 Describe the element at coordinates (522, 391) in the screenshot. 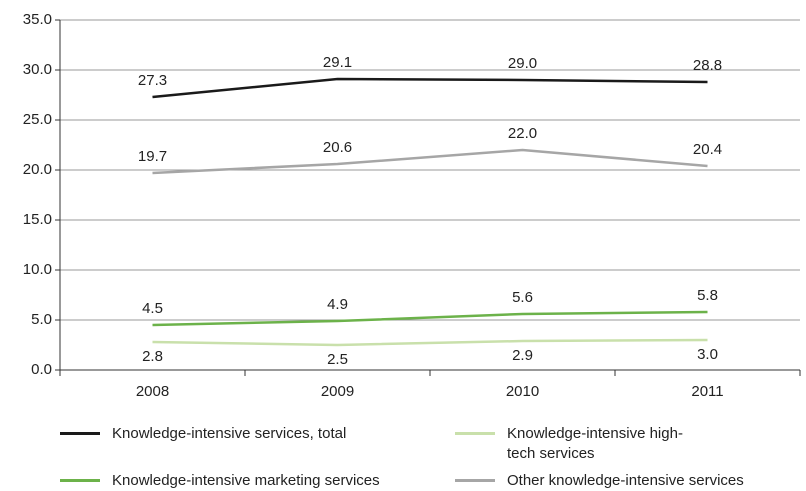

I see `x-tick-label: 2010` at that location.